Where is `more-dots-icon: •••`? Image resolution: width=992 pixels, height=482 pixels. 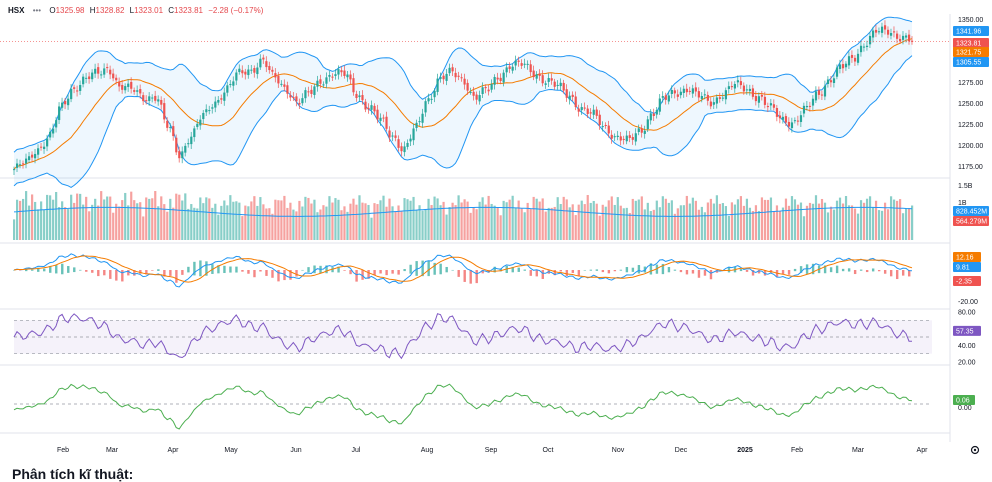
more-dots-icon: ••• is located at coordinates (37, 10).